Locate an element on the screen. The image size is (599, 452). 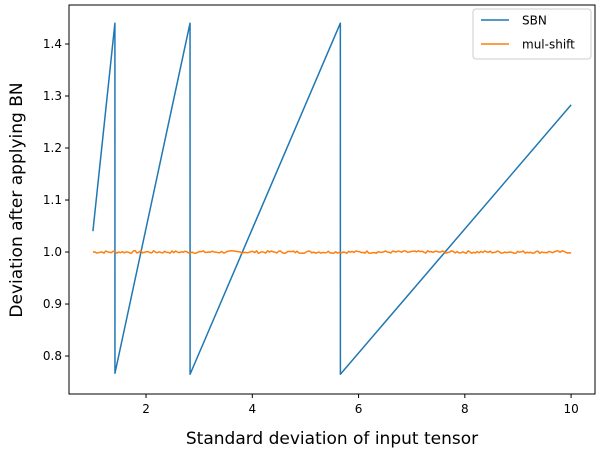
y-axis-label: Deviation after applying BN is located at coordinates (17, 199).